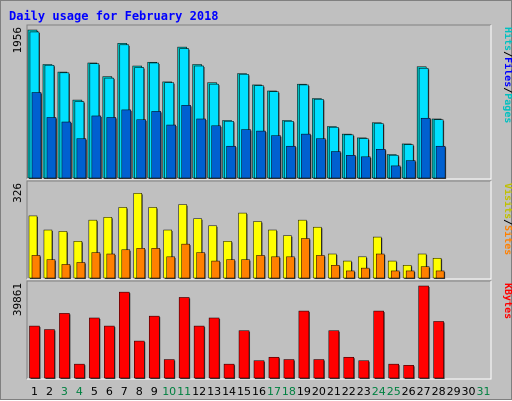 Image resolution: width=512 pixels, height=401 pixels. I want to click on x-label-day-22: 22, so click(349, 391).